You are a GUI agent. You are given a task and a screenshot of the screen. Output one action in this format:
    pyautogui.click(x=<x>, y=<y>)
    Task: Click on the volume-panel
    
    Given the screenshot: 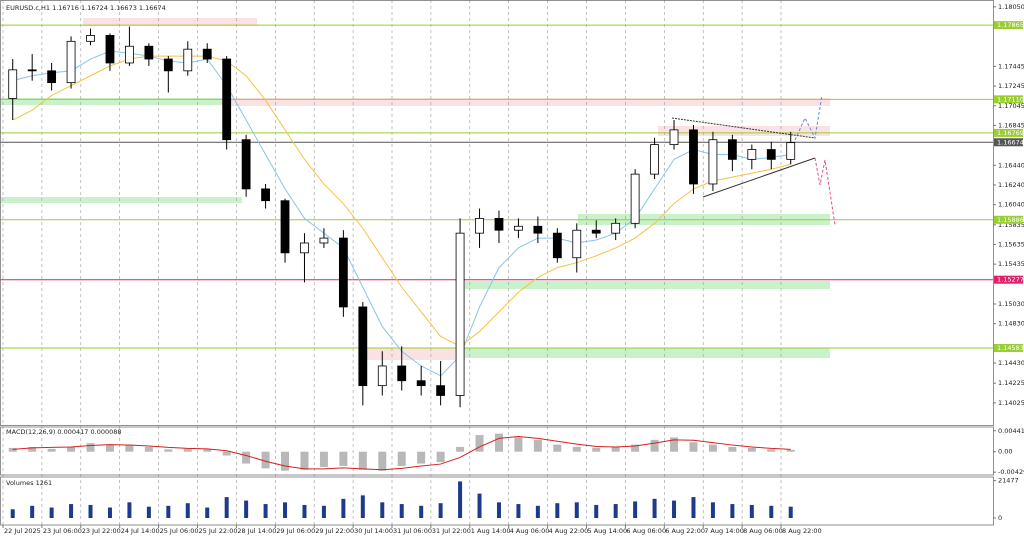 What is the action you would take?
    pyautogui.click(x=497, y=501)
    